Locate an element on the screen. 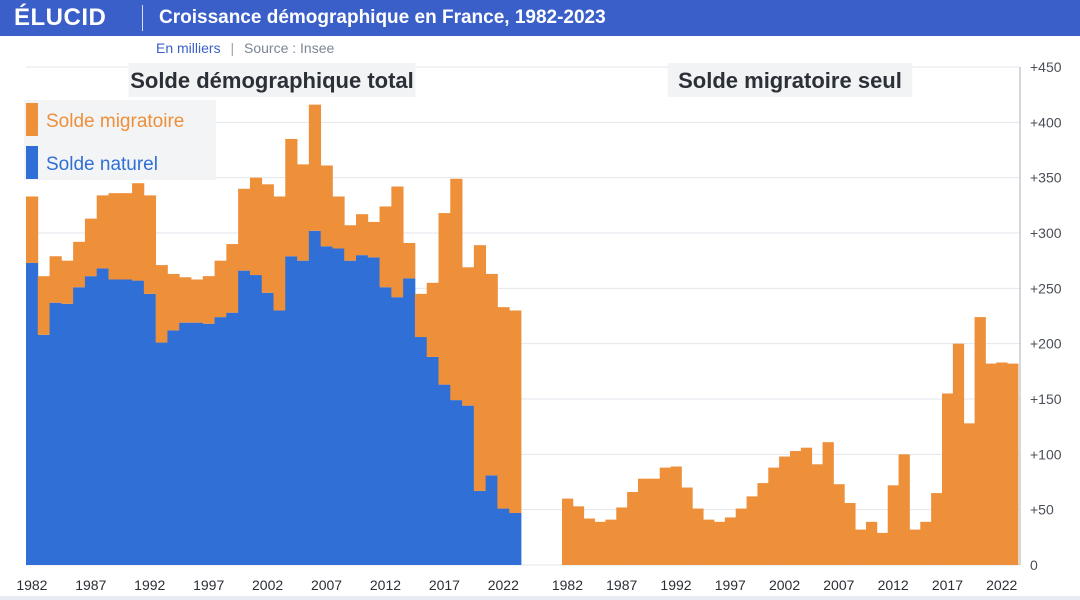 This screenshot has height=600, width=1080. chart-title-total-bg is located at coordinates (272, 80).